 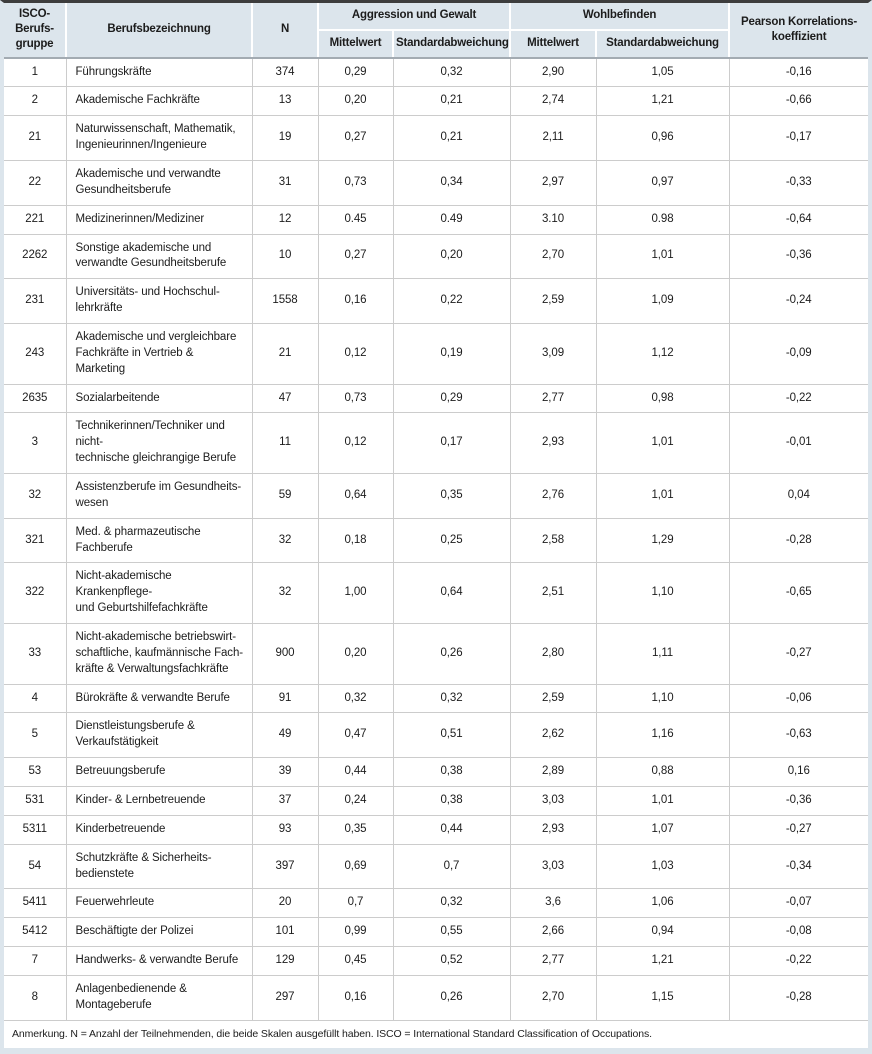 What do you see at coordinates (451, 101) in the screenshot?
I see `aggression-sd-cell: 0,21` at bounding box center [451, 101].